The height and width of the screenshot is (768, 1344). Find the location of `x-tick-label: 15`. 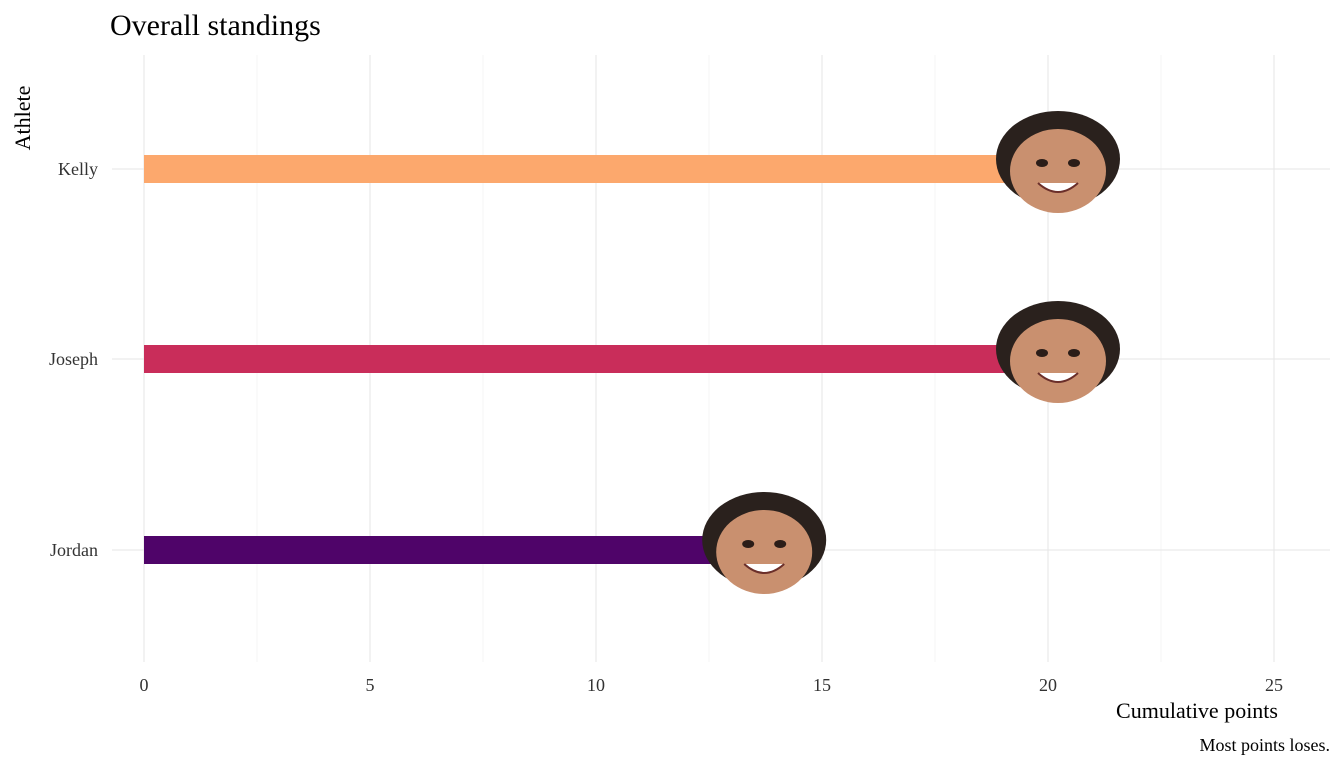

x-tick-label: 15 is located at coordinates (822, 685).